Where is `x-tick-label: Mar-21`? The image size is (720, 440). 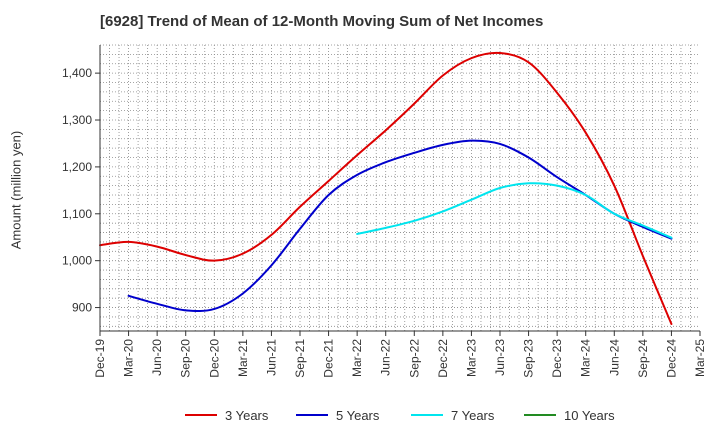 x-tick-label: Mar-21 is located at coordinates (243, 358).